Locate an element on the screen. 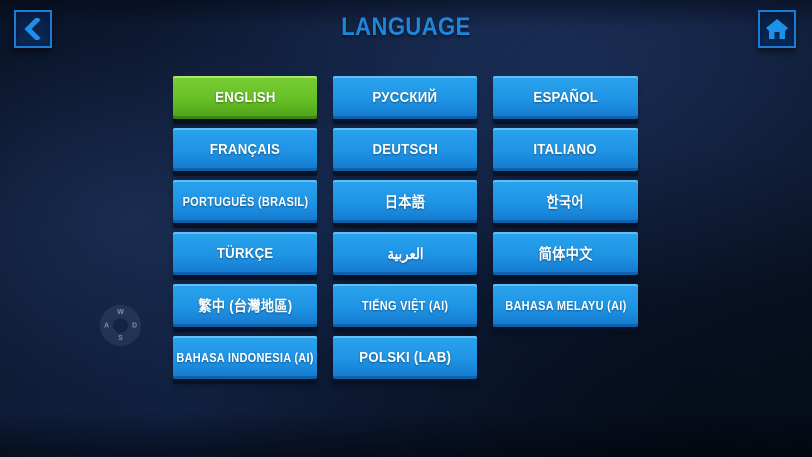 This screenshot has width=812, height=457. wasd-key-w: W is located at coordinates (120, 312).